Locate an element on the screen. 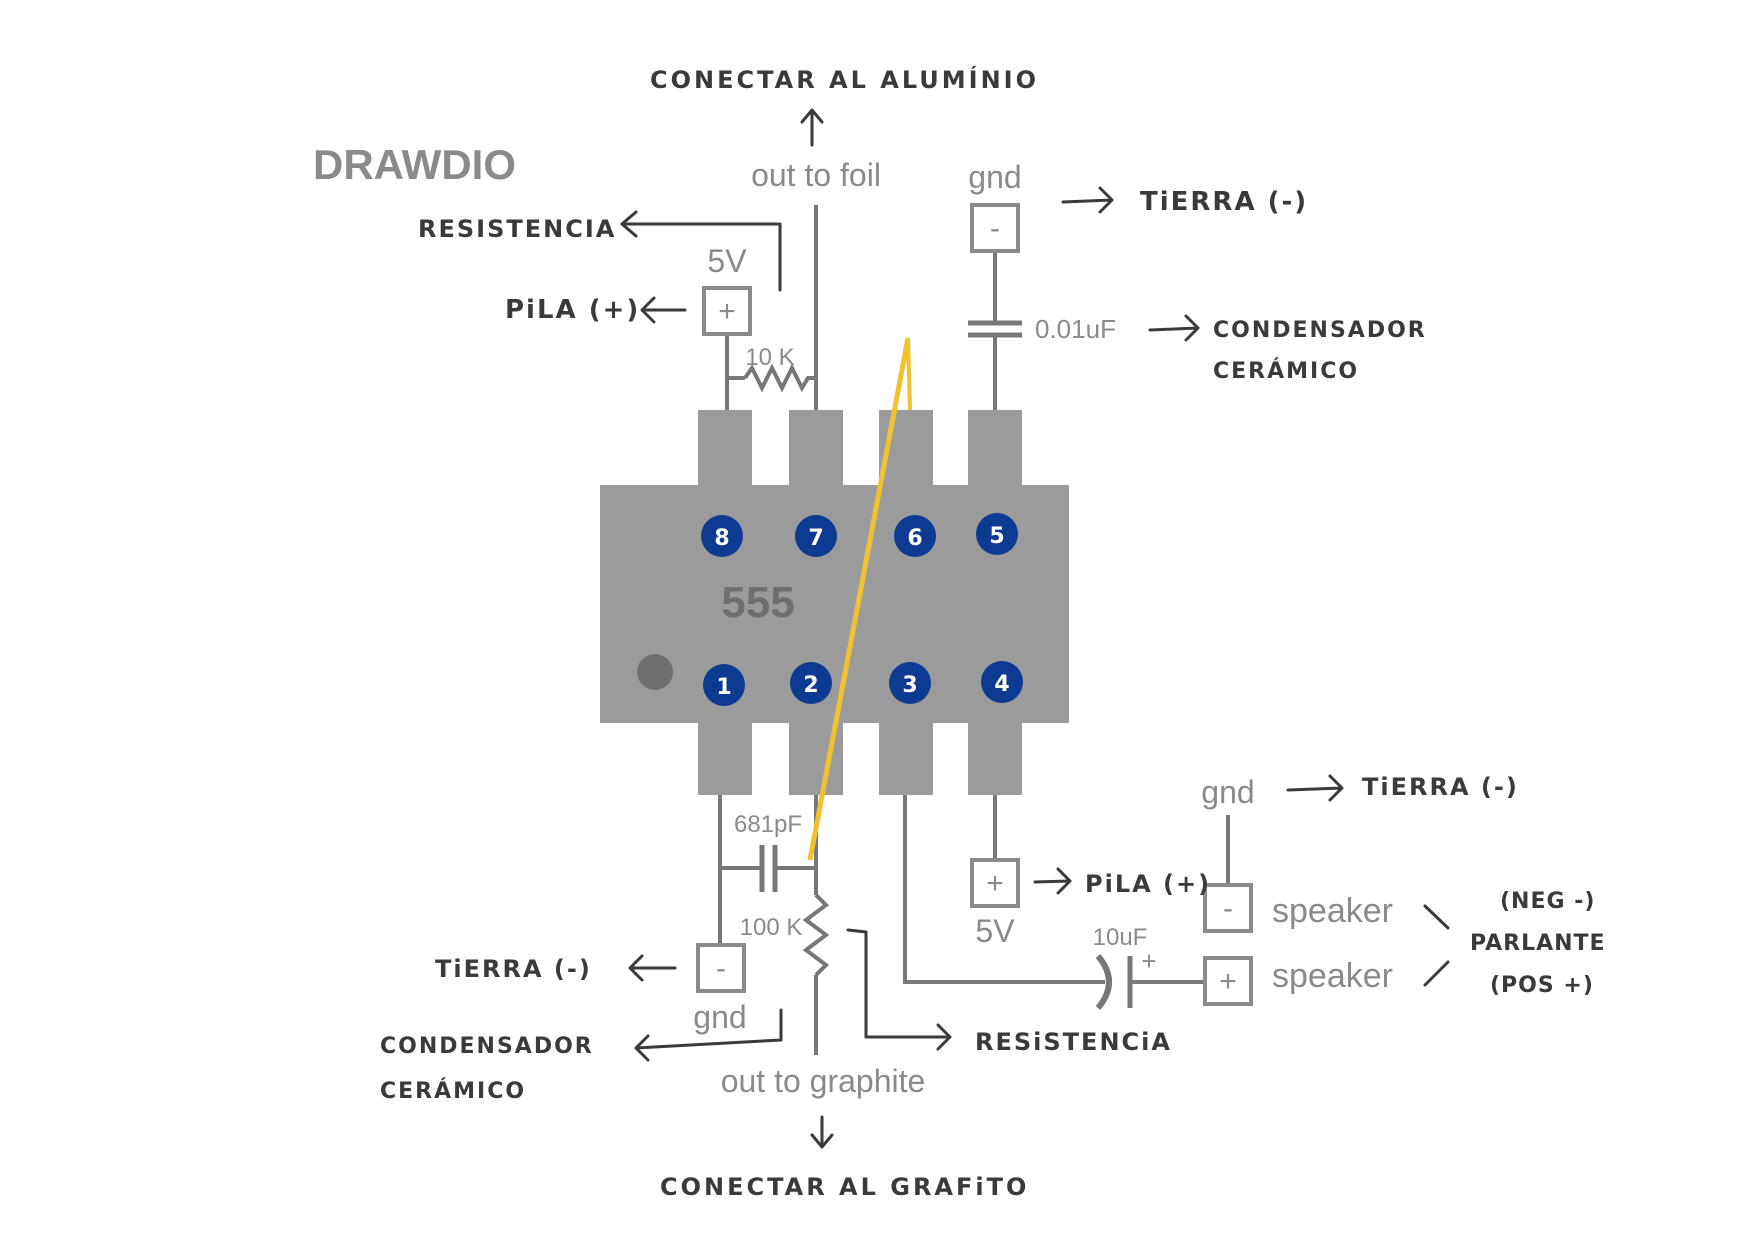 The width and height of the screenshot is (1754, 1240). speaker-plus-sign: + is located at coordinates (1228, 981).